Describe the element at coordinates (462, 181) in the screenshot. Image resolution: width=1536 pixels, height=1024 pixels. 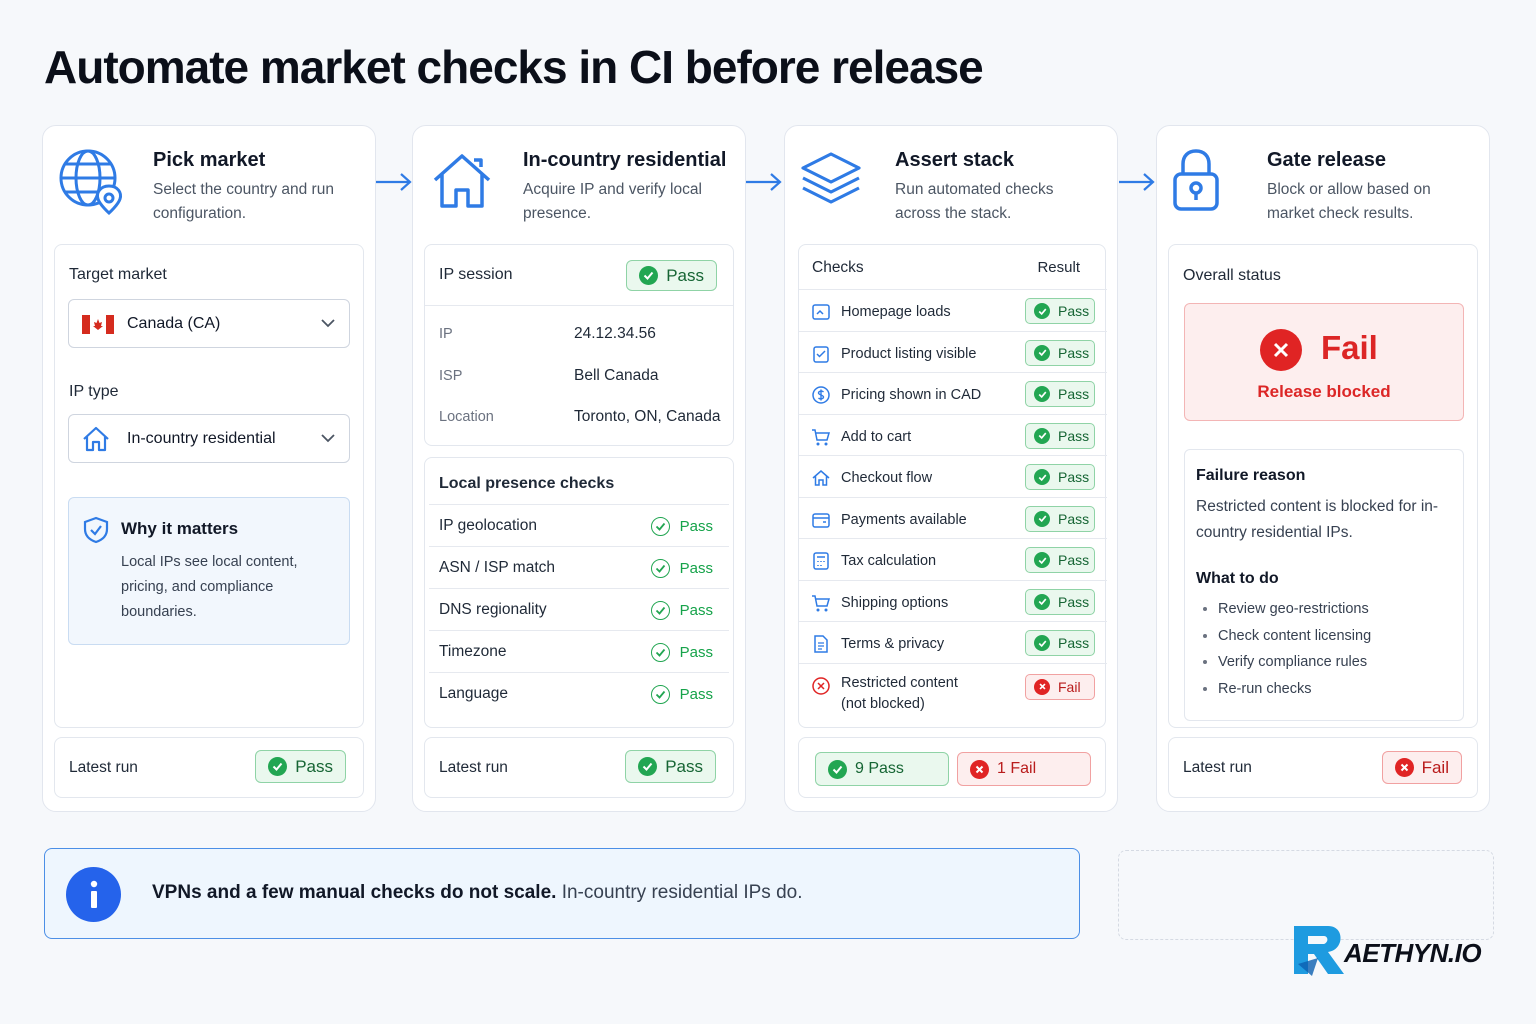
I see `house-icon` at that location.